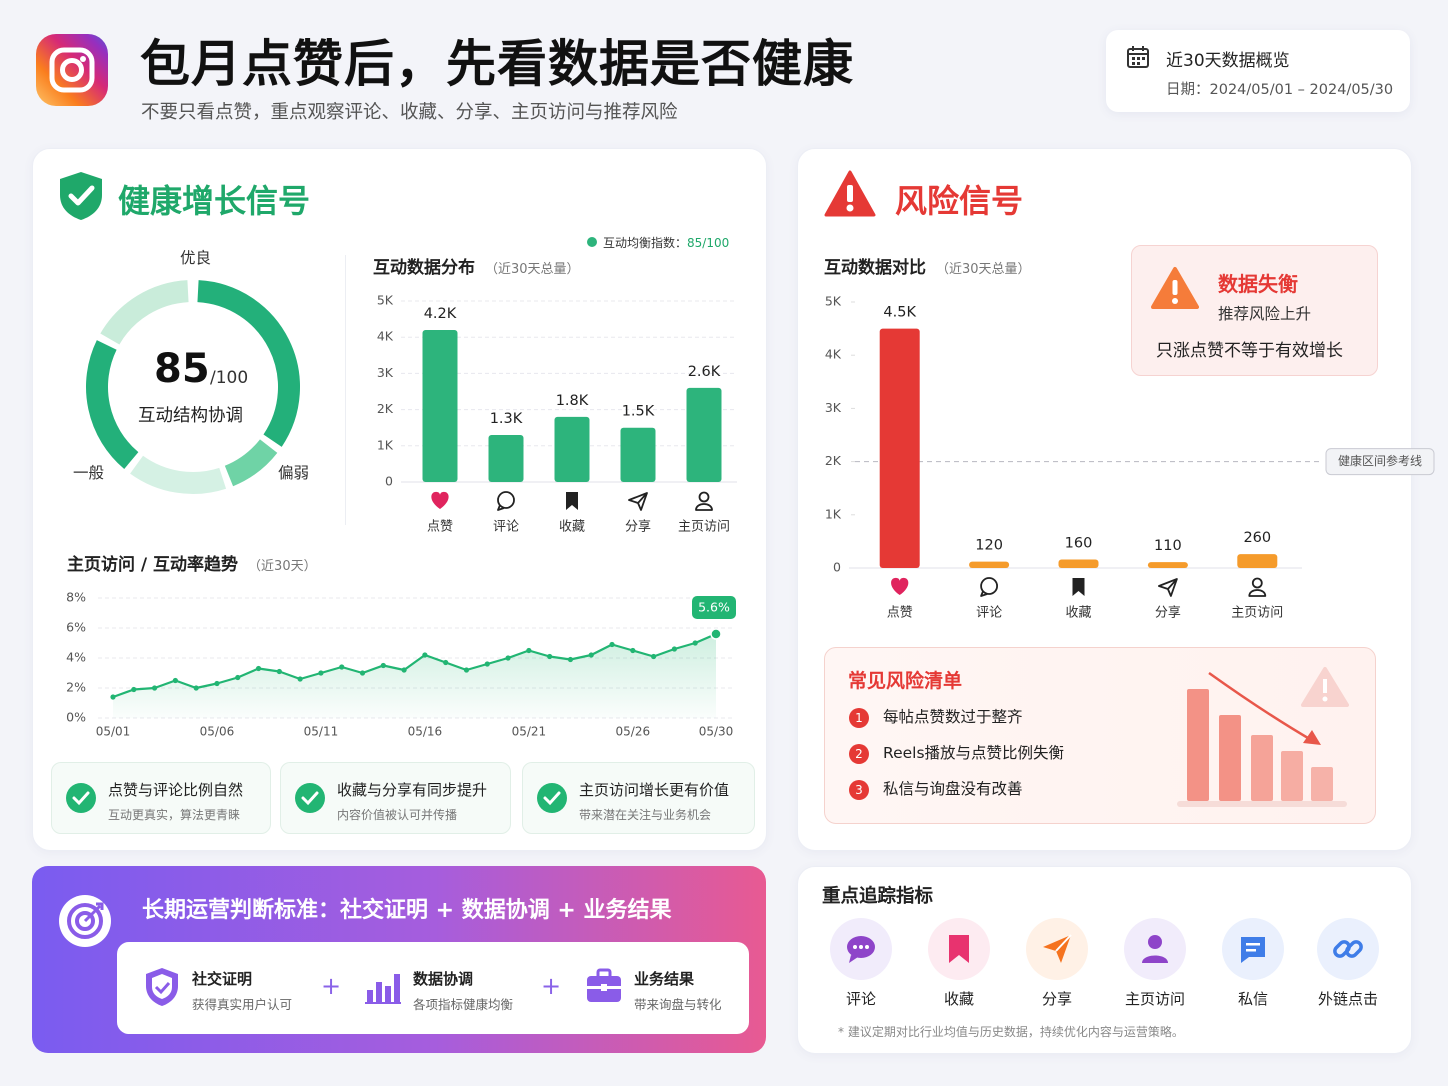 This screenshot has width=1448, height=1086. What do you see at coordinates (1175, 288) in the screenshot?
I see `alert-icon` at bounding box center [1175, 288].